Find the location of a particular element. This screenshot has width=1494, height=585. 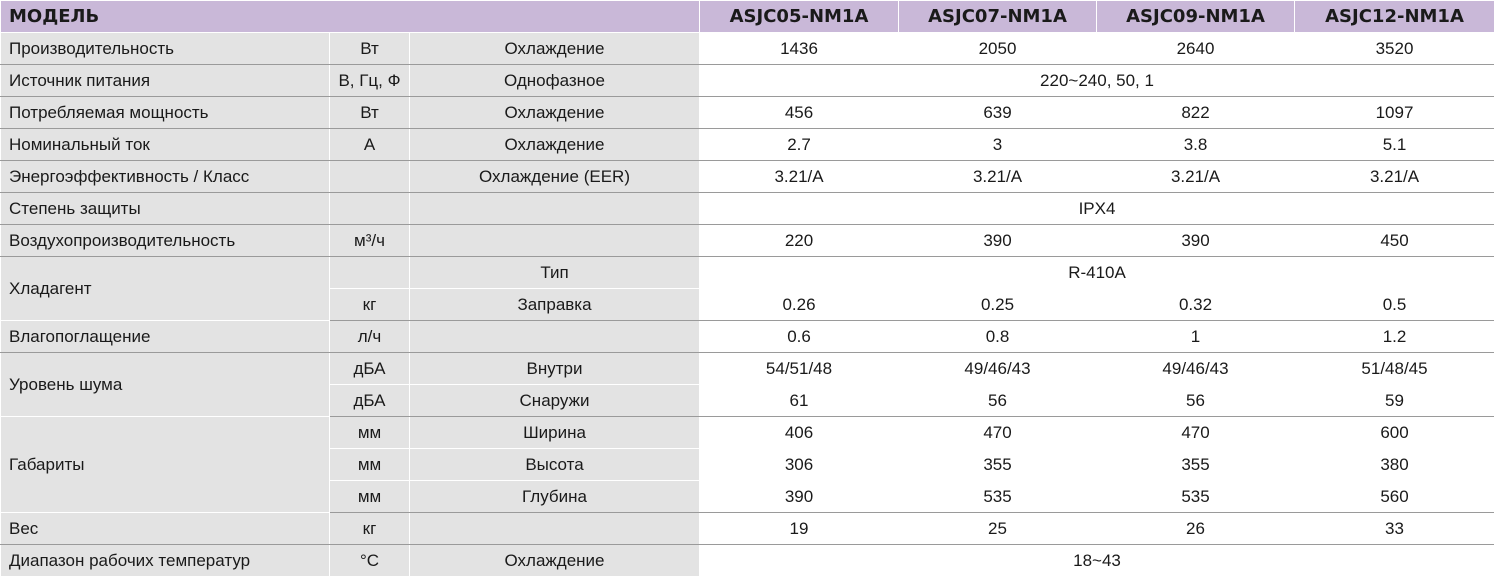

table-row: Вес кг 19 25 26 33 is located at coordinates (747, 528).